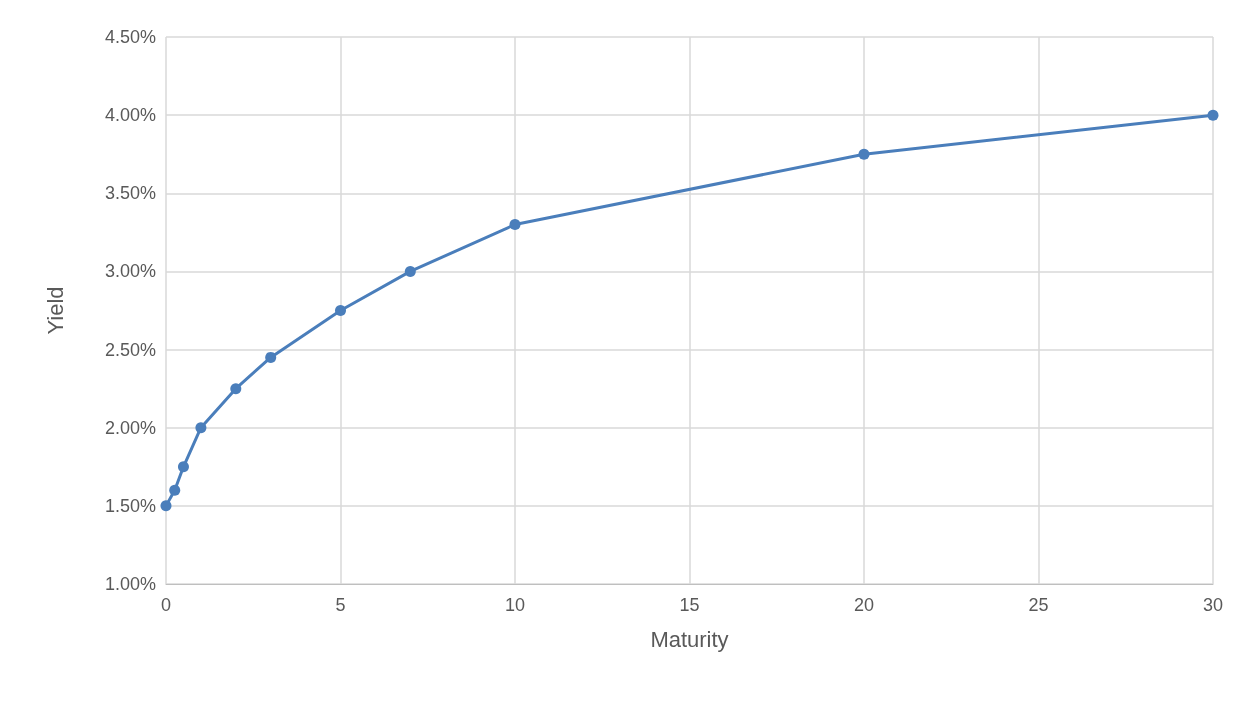  I want to click on y-tick-label: 3.50%, so click(130, 193).